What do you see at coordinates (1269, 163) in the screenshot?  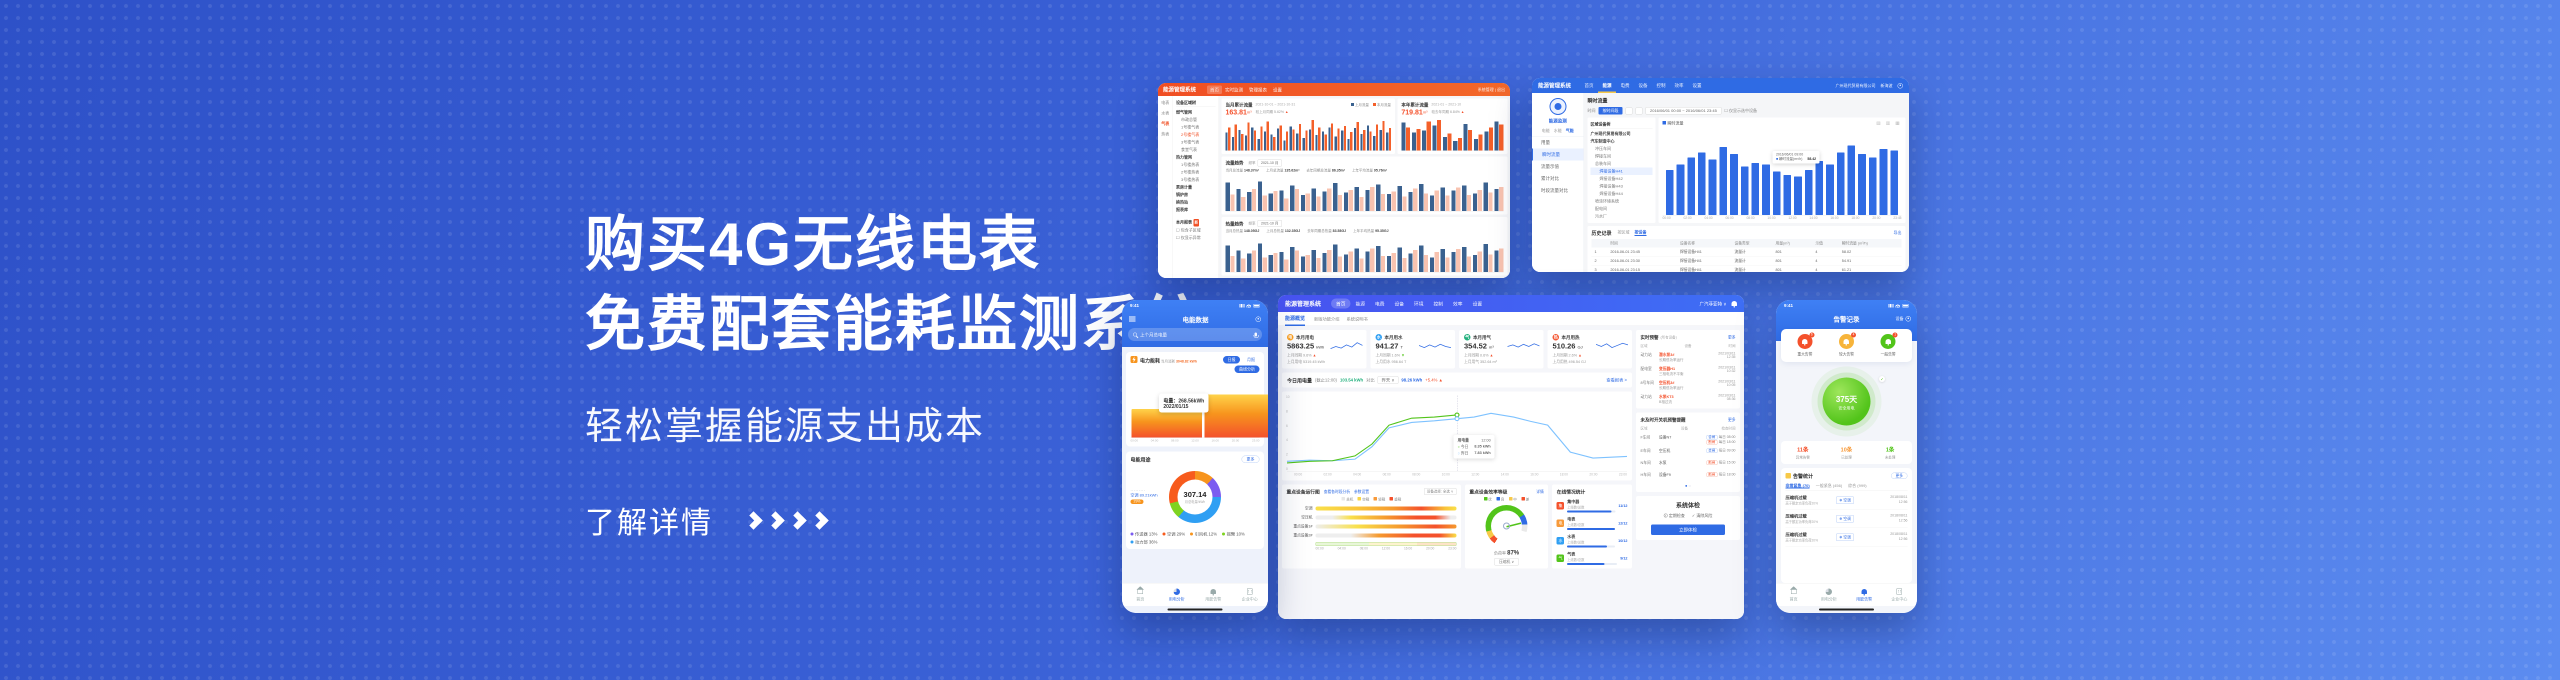 I see `frequency-select: 2021-10 月` at bounding box center [1269, 163].